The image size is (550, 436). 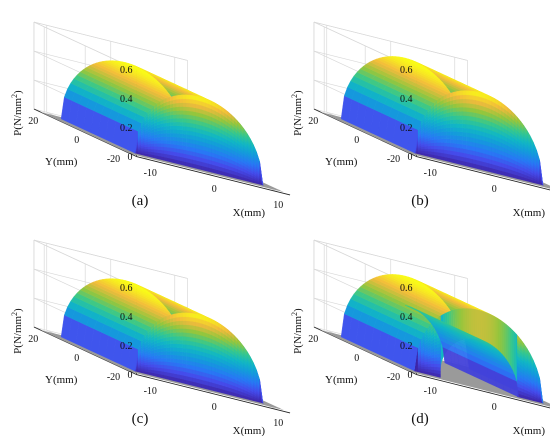 I want to click on y-axis-label: Y(mm), so click(x=61, y=162).